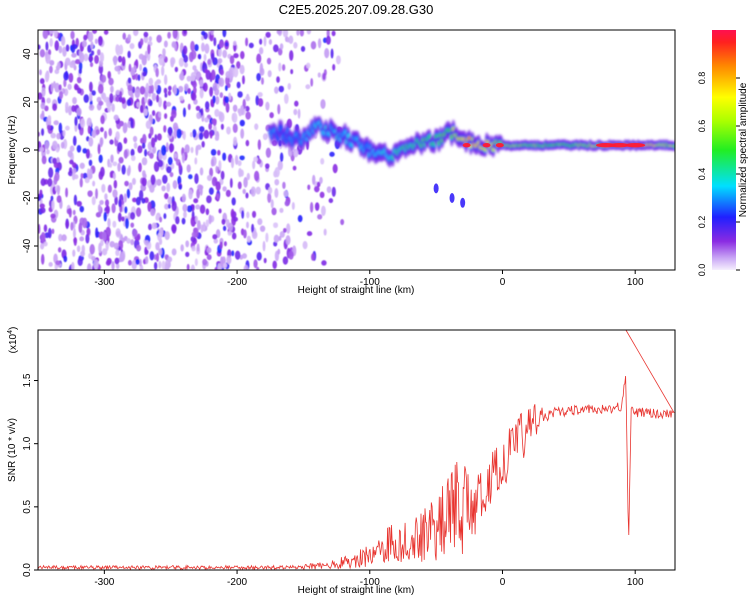  What do you see at coordinates (370, 582) in the screenshot?
I see `x-tick-label: -100` at bounding box center [370, 582].